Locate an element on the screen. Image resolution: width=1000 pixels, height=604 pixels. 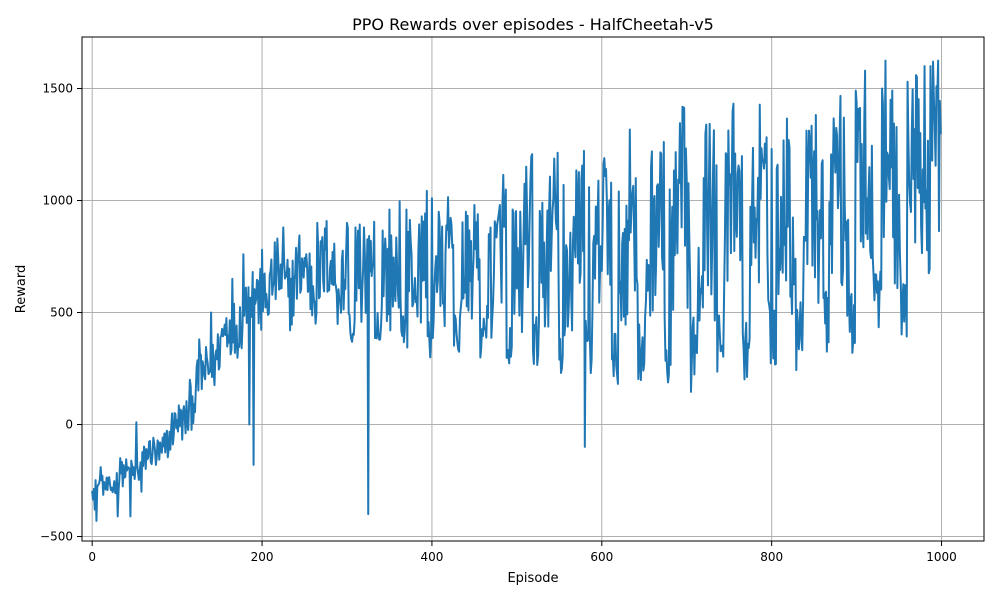
y-tick-label: 500 is located at coordinates (61, 313).